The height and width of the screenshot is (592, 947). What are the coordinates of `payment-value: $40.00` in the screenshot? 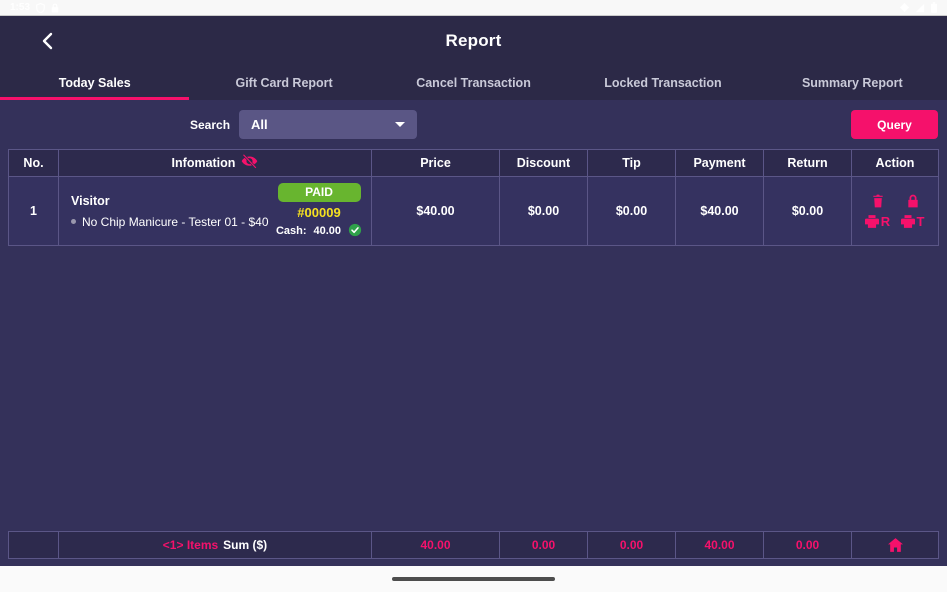 It's located at (720, 211).